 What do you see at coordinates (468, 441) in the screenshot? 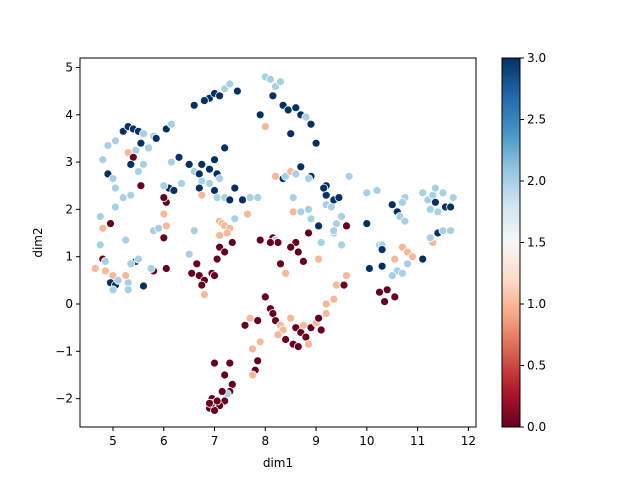
I see `x-tick-label: 12` at bounding box center [468, 441].